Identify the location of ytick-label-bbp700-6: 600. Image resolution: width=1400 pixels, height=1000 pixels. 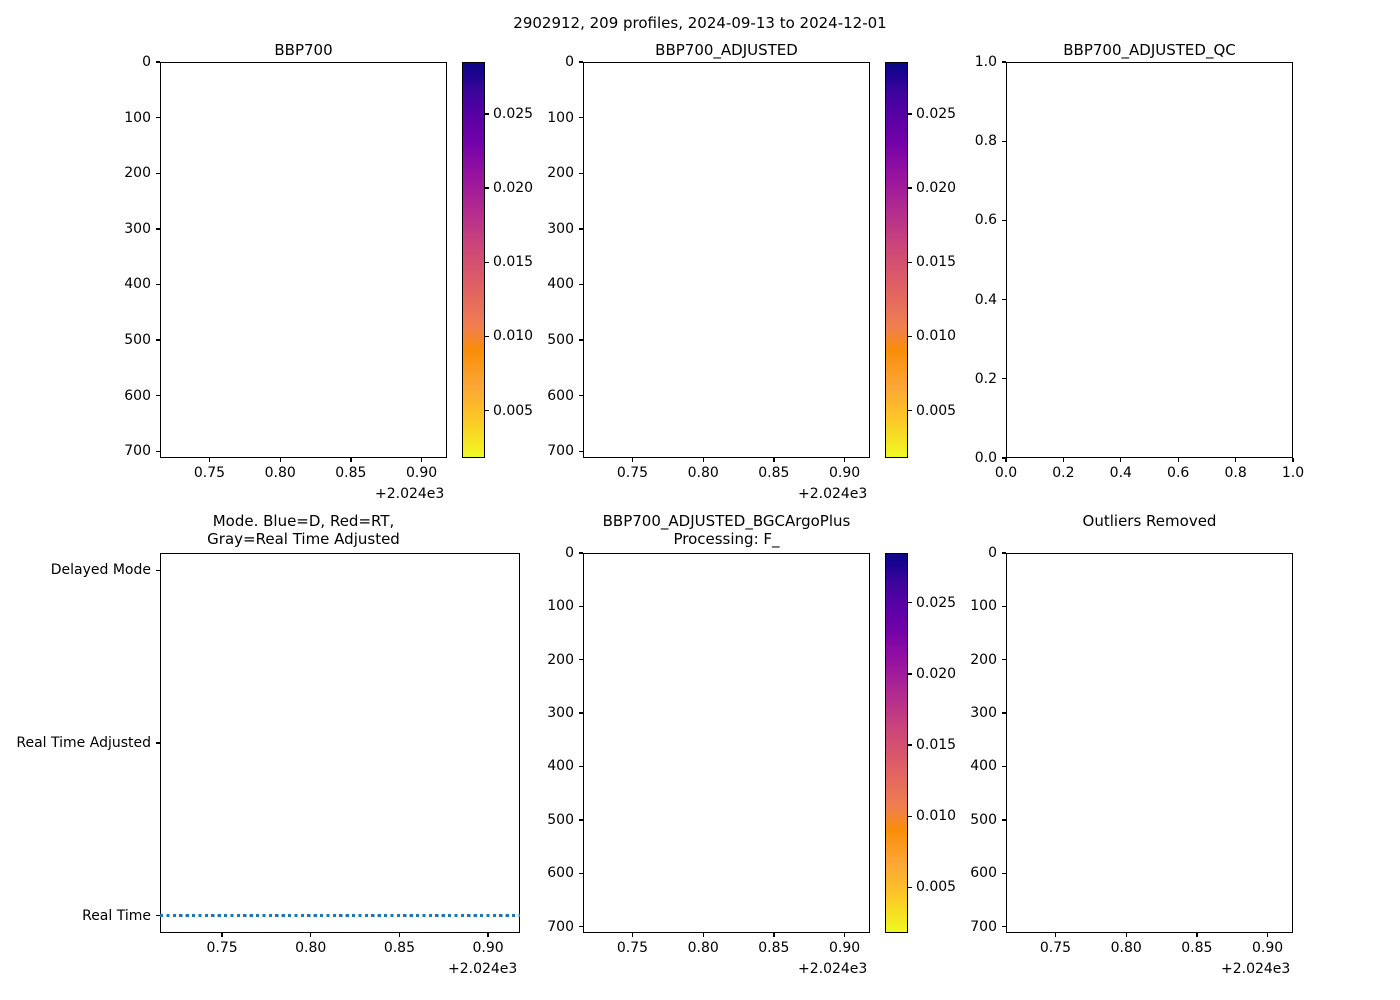
(137, 395).